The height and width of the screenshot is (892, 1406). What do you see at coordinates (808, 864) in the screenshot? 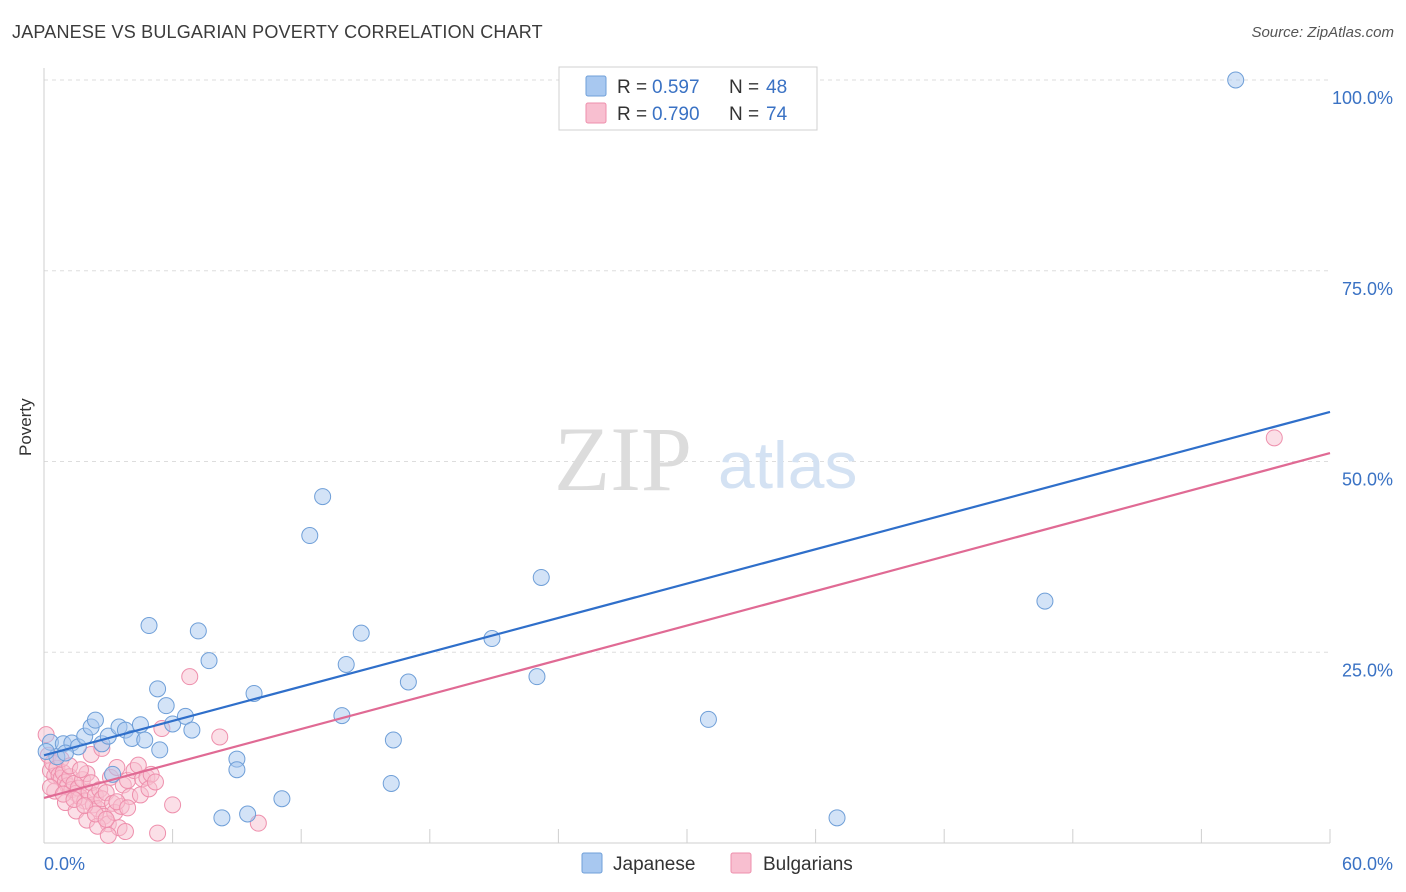
I see `legend-label-bulgarians: Bulgarians` at bounding box center [808, 864].